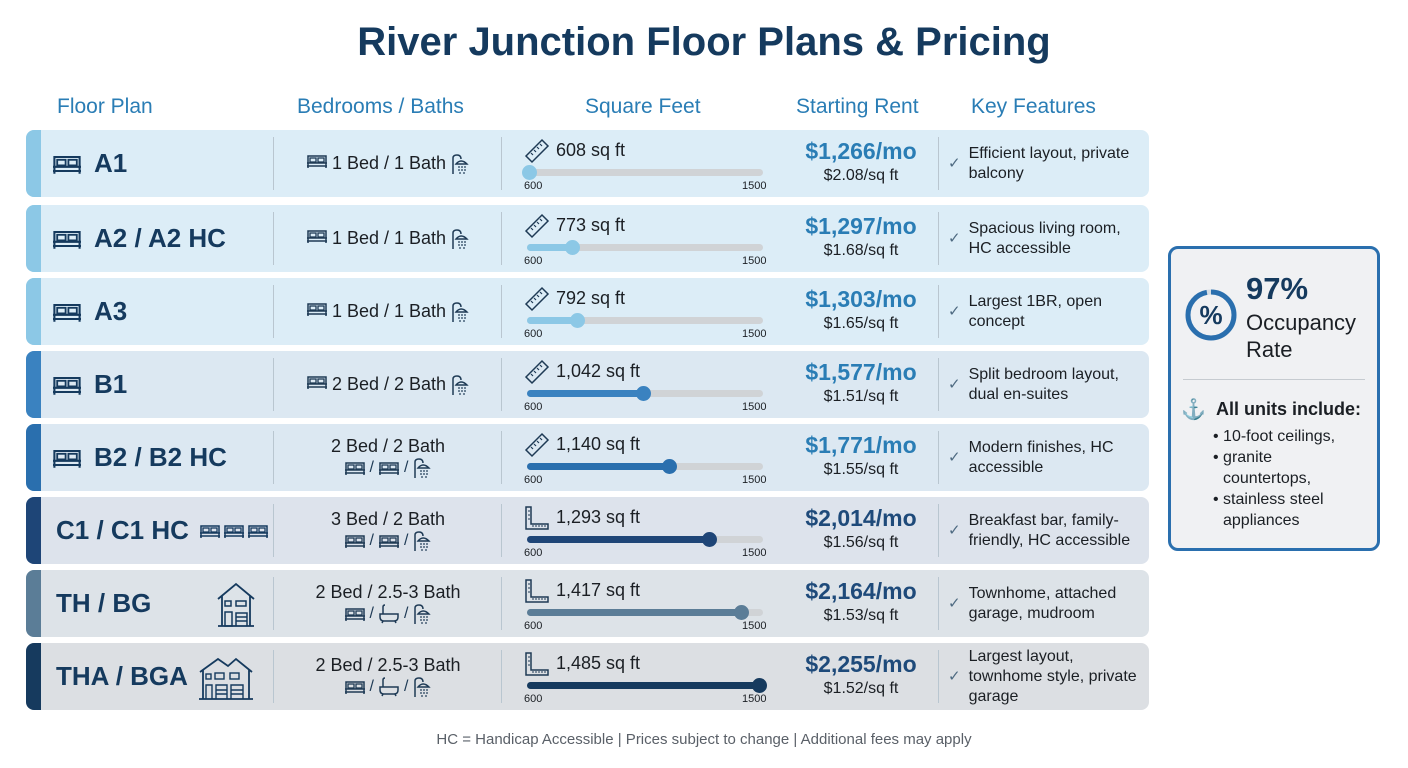 The height and width of the screenshot is (768, 1408). What do you see at coordinates (1262, 468) in the screenshot?
I see `include-item: • granite countertops,` at bounding box center [1262, 468].